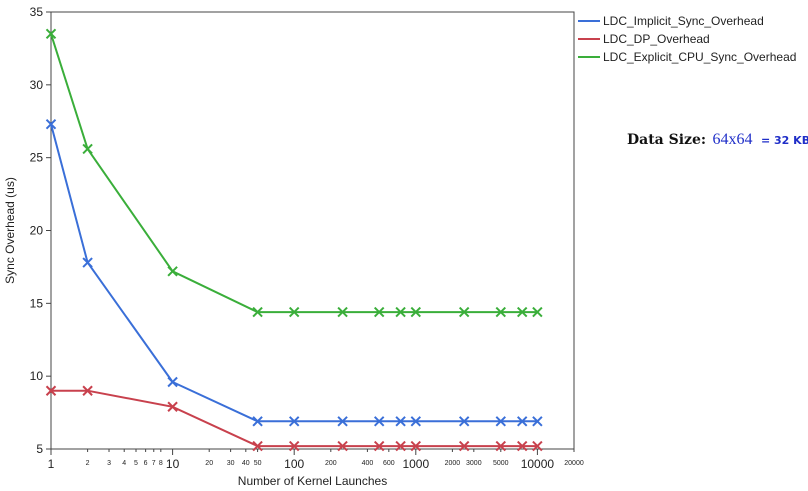 This screenshot has height=491, width=808. I want to click on x-tick-label: 4, so click(124, 463).